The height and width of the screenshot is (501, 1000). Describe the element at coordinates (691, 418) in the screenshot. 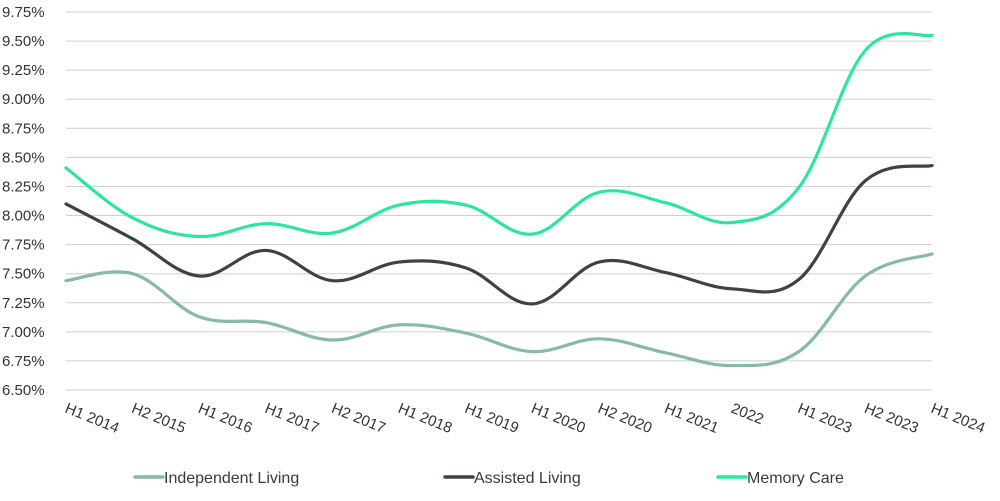

I see `x-tick-label: H1 2021` at that location.